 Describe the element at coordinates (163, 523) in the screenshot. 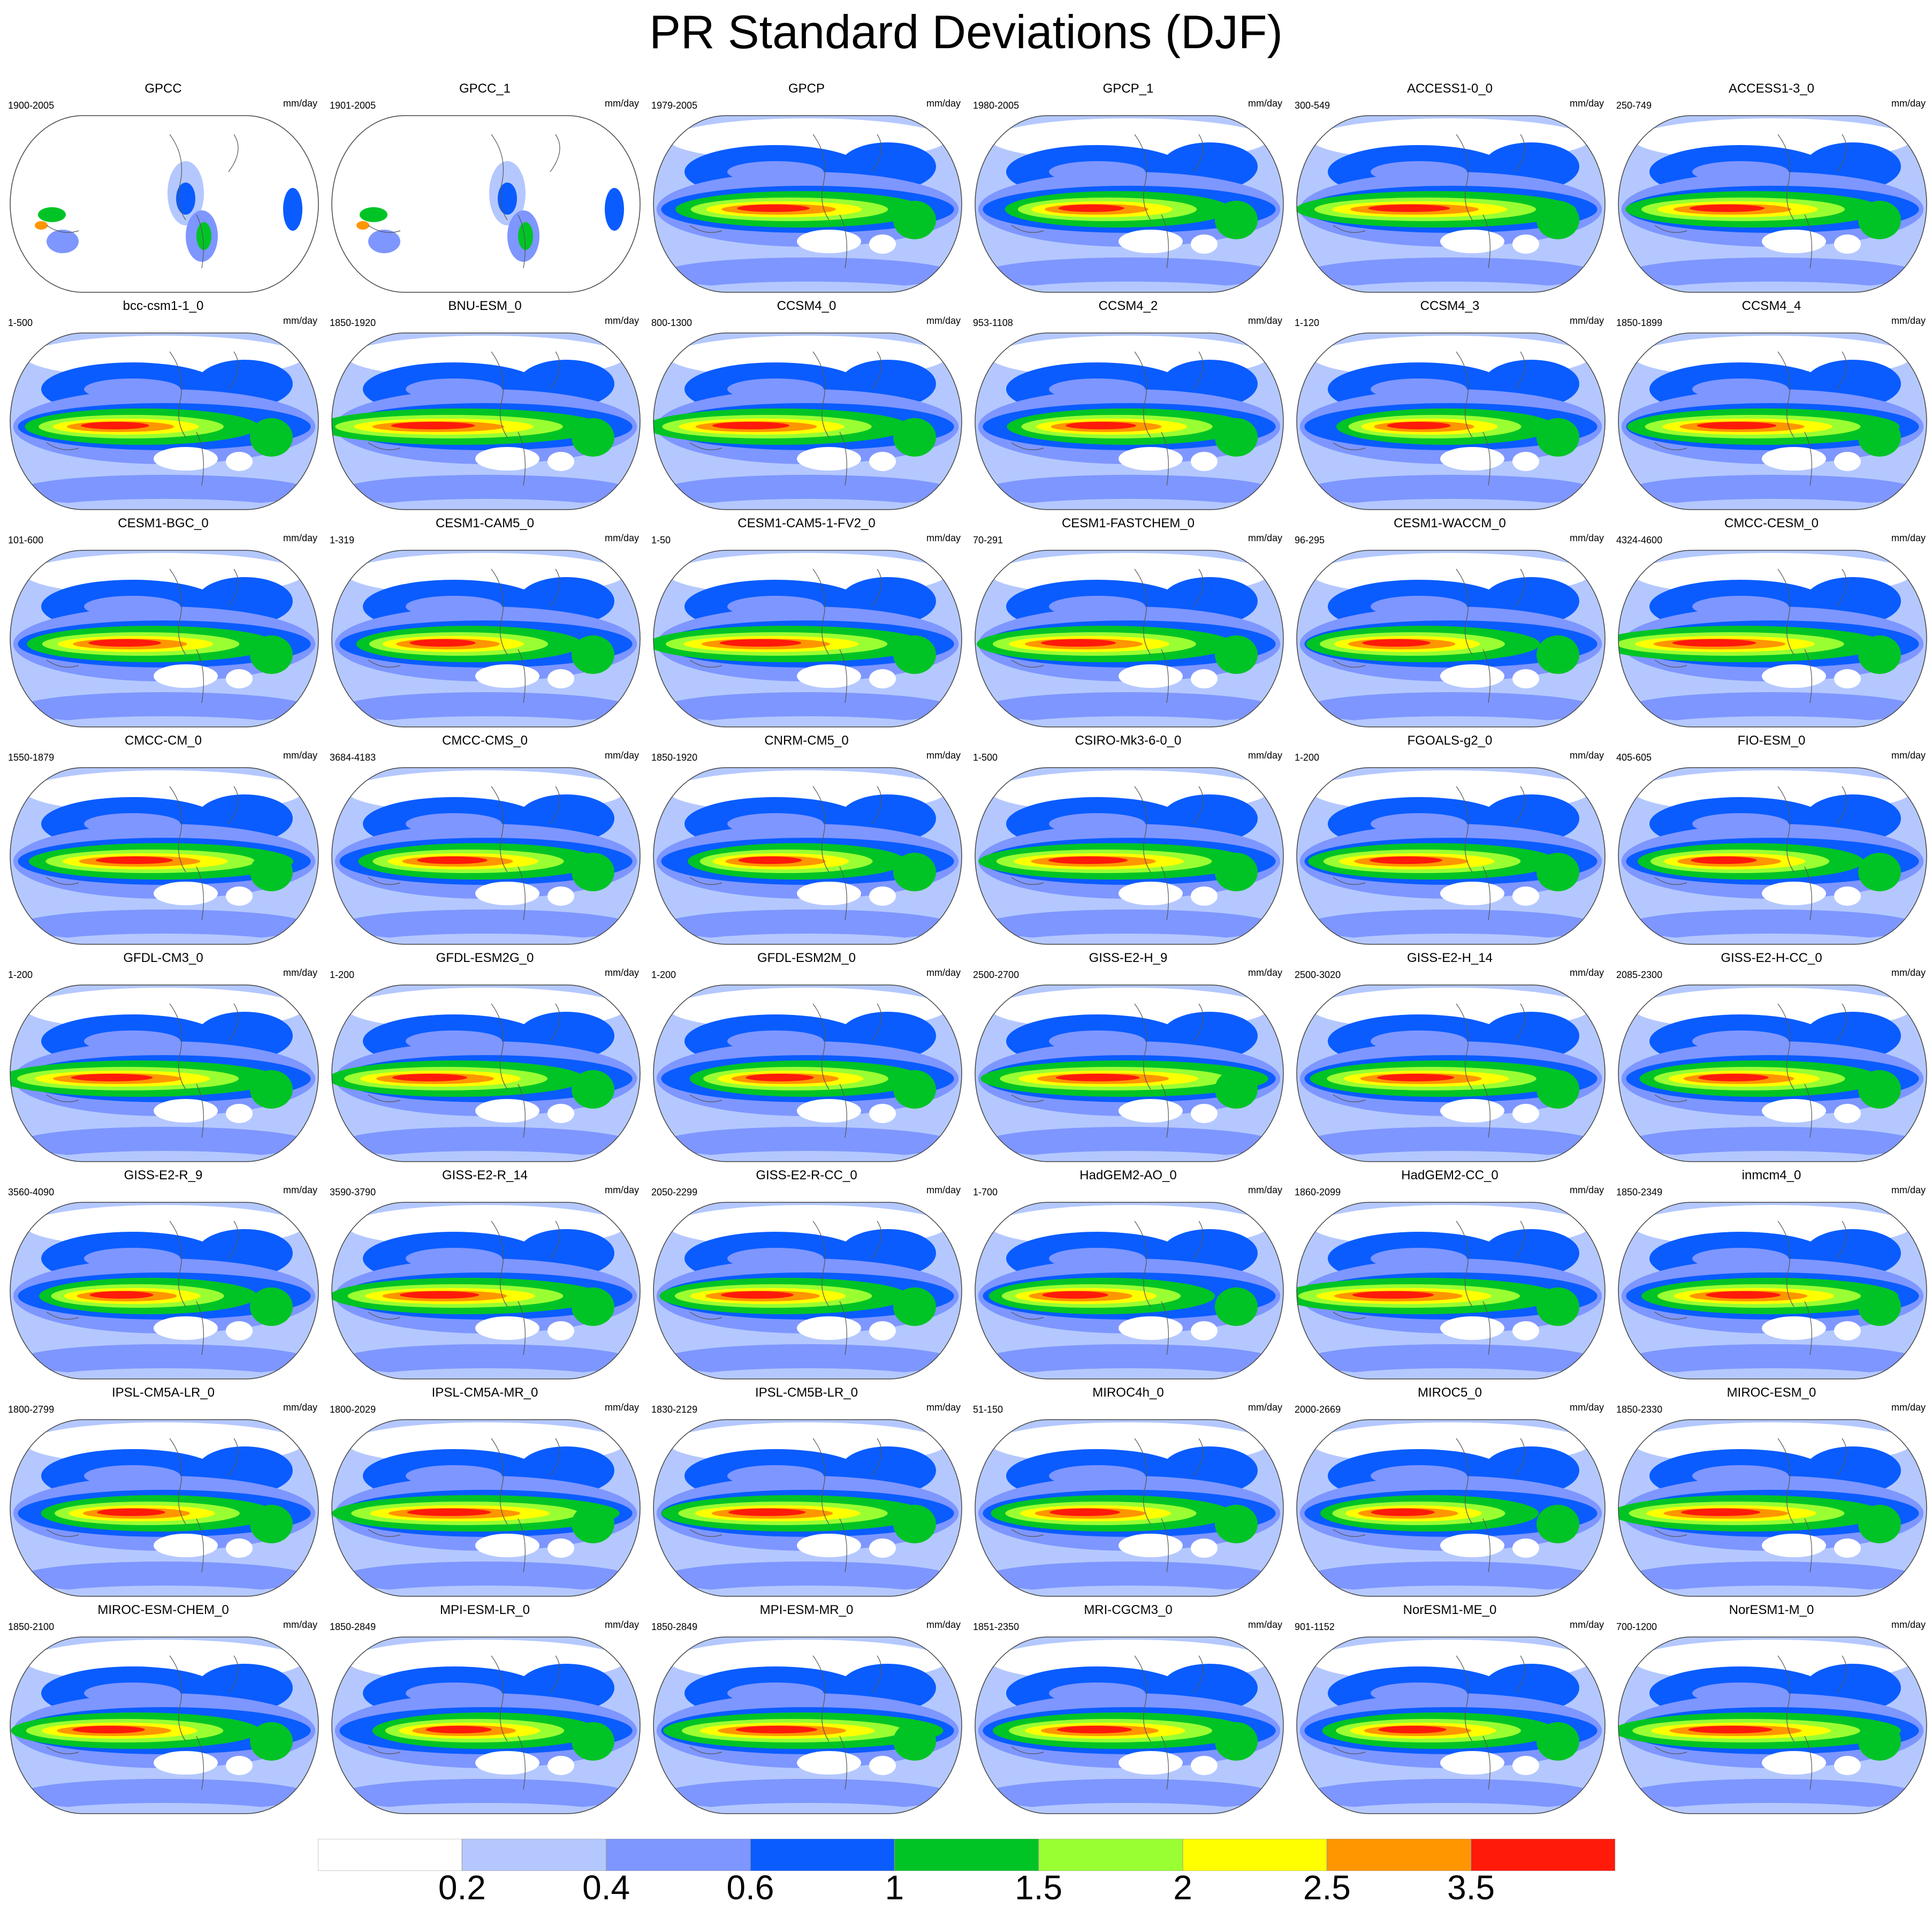

I see `panel-title: CESM1-BGC_0` at that location.